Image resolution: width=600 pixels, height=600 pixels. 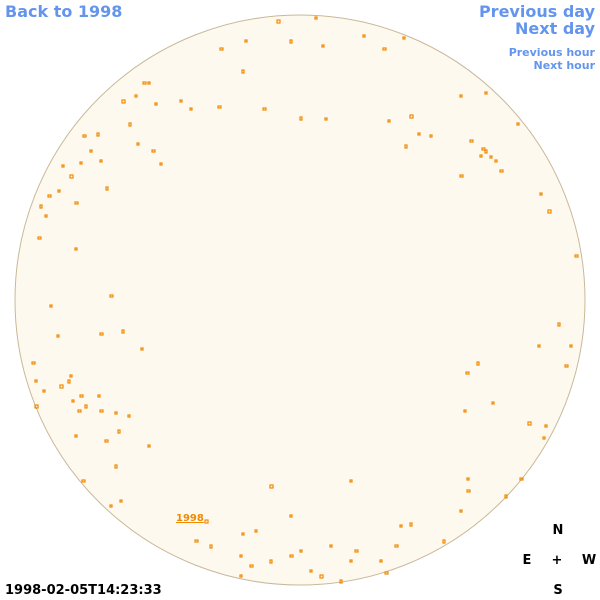 What do you see at coordinates (589, 560) in the screenshot?
I see `compass-west: W` at bounding box center [589, 560].